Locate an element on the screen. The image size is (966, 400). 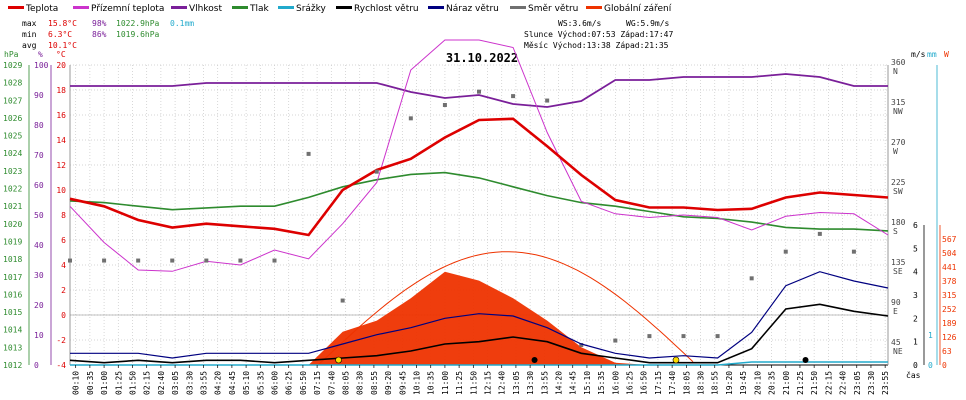
hpa-tick-label: 1019 is located at coordinates (12, 241).